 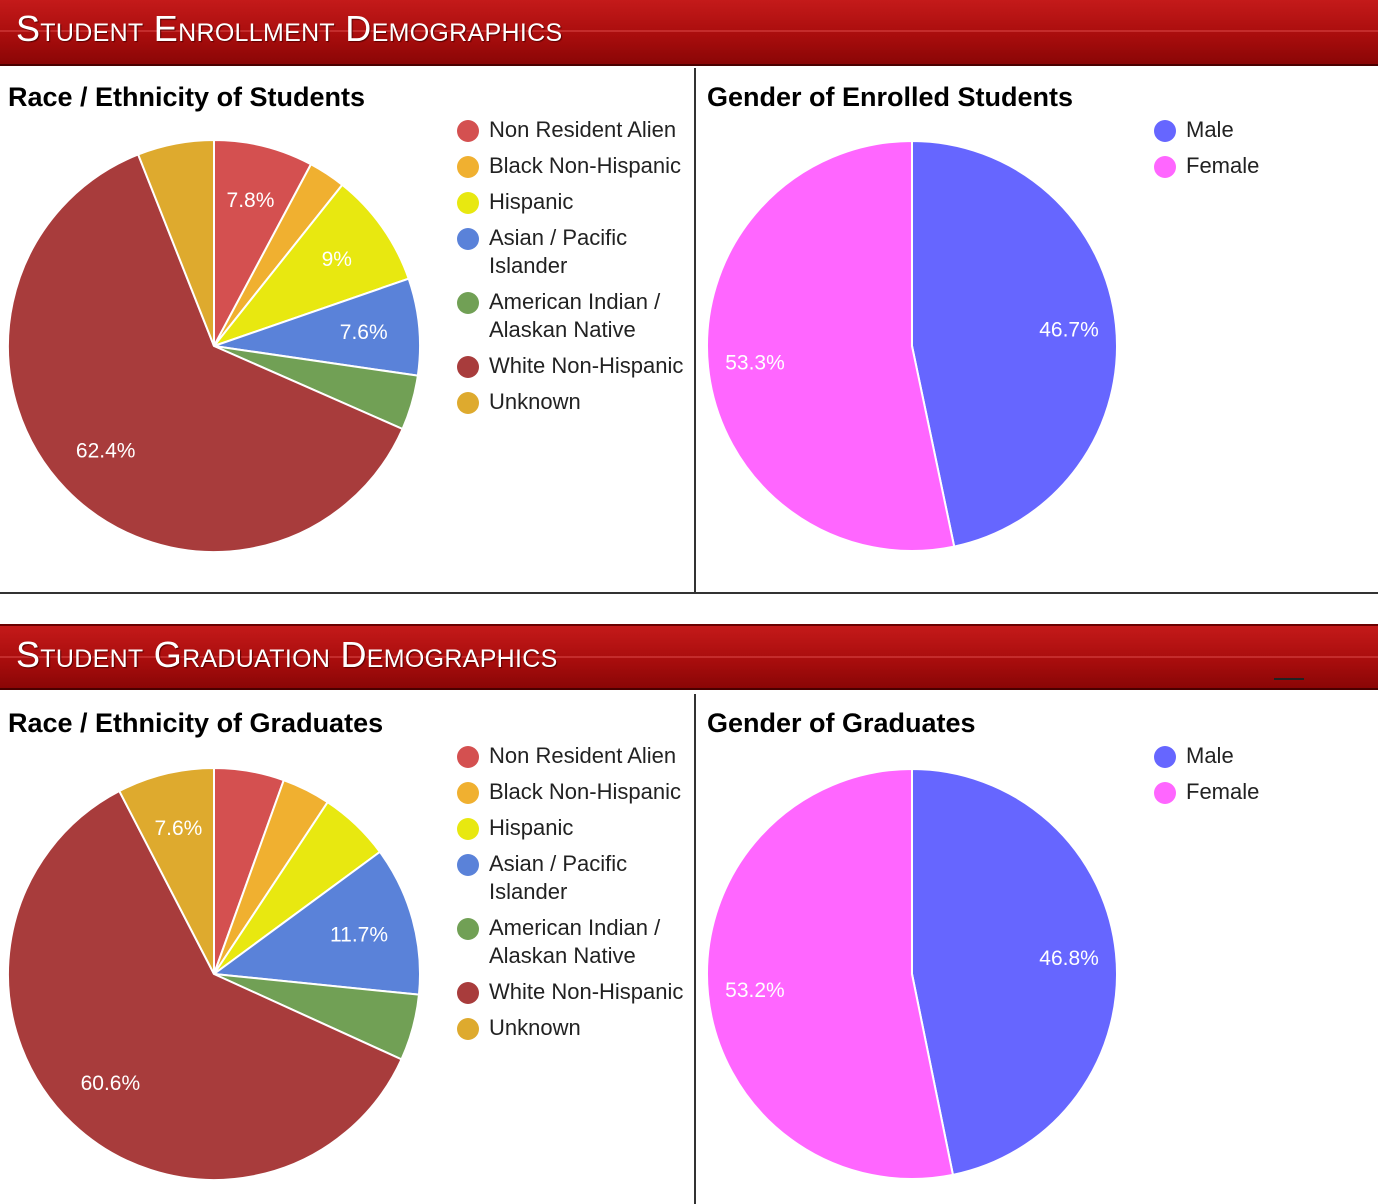 What do you see at coordinates (364, 332) in the screenshot?
I see `pie-label-asian-pacific-islander: 7.6%` at bounding box center [364, 332].